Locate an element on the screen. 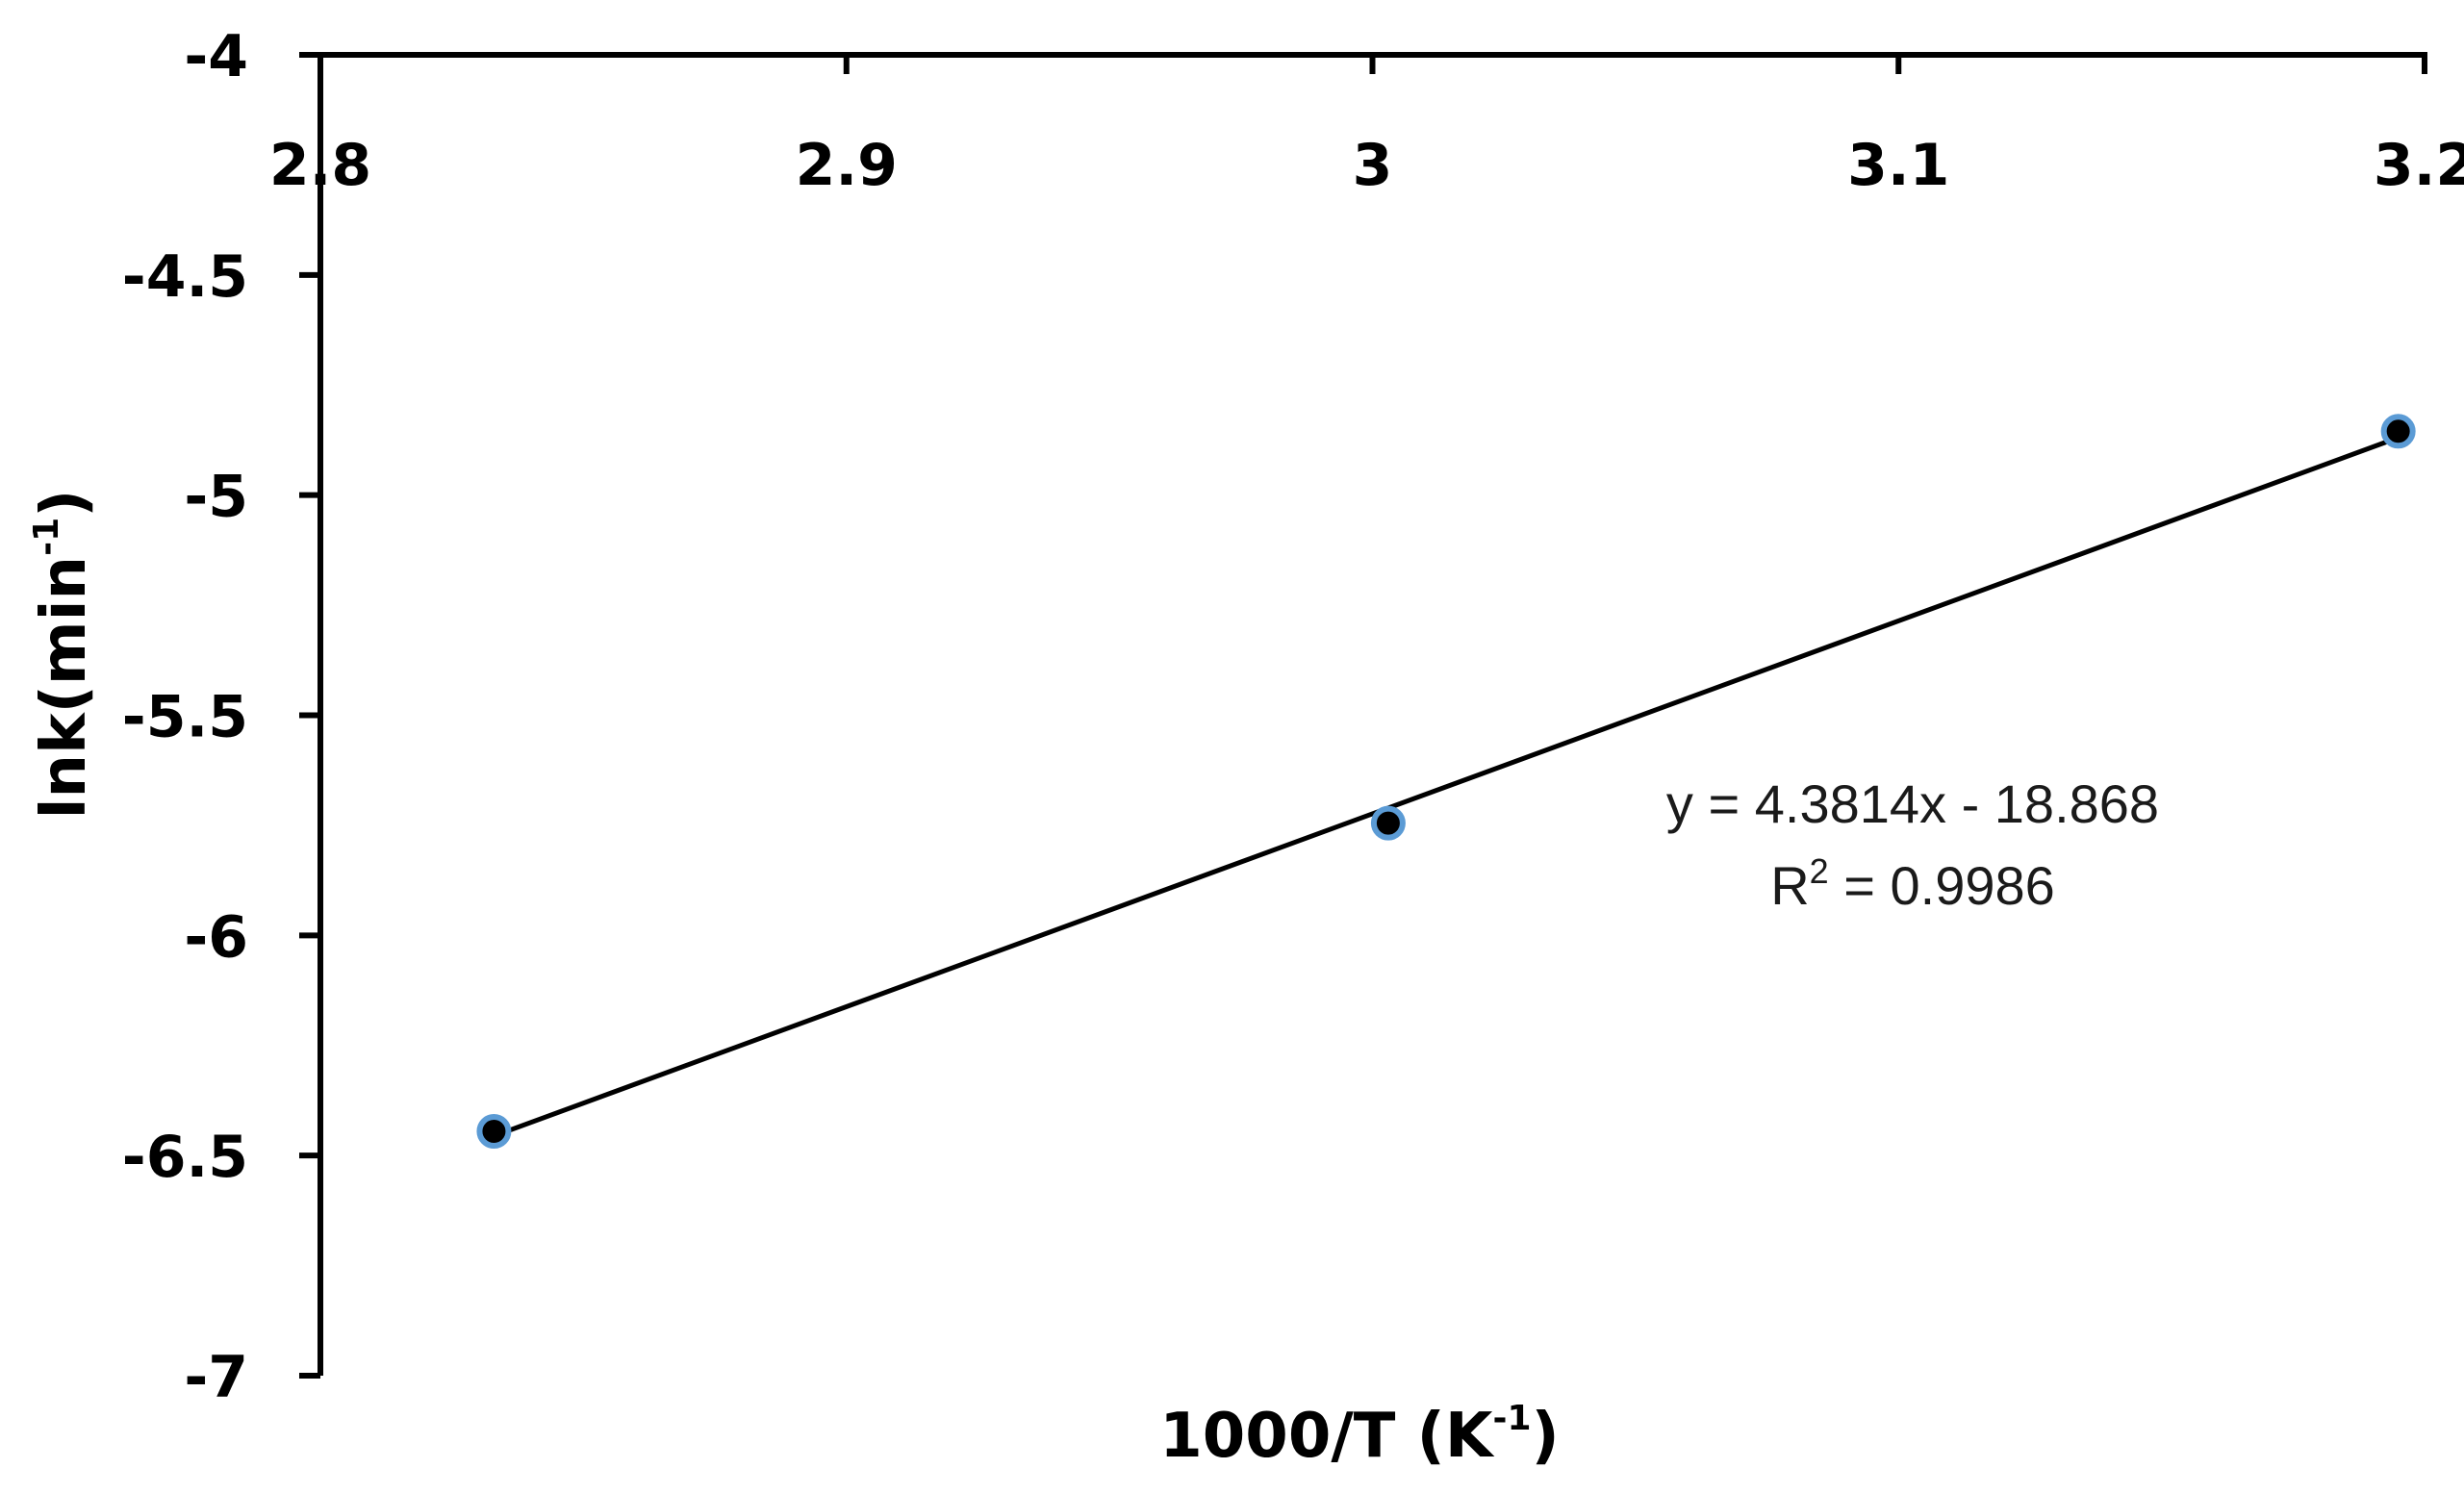 This screenshot has width=2464, height=1494. x-tick-label: 3.1 is located at coordinates (1898, 165).